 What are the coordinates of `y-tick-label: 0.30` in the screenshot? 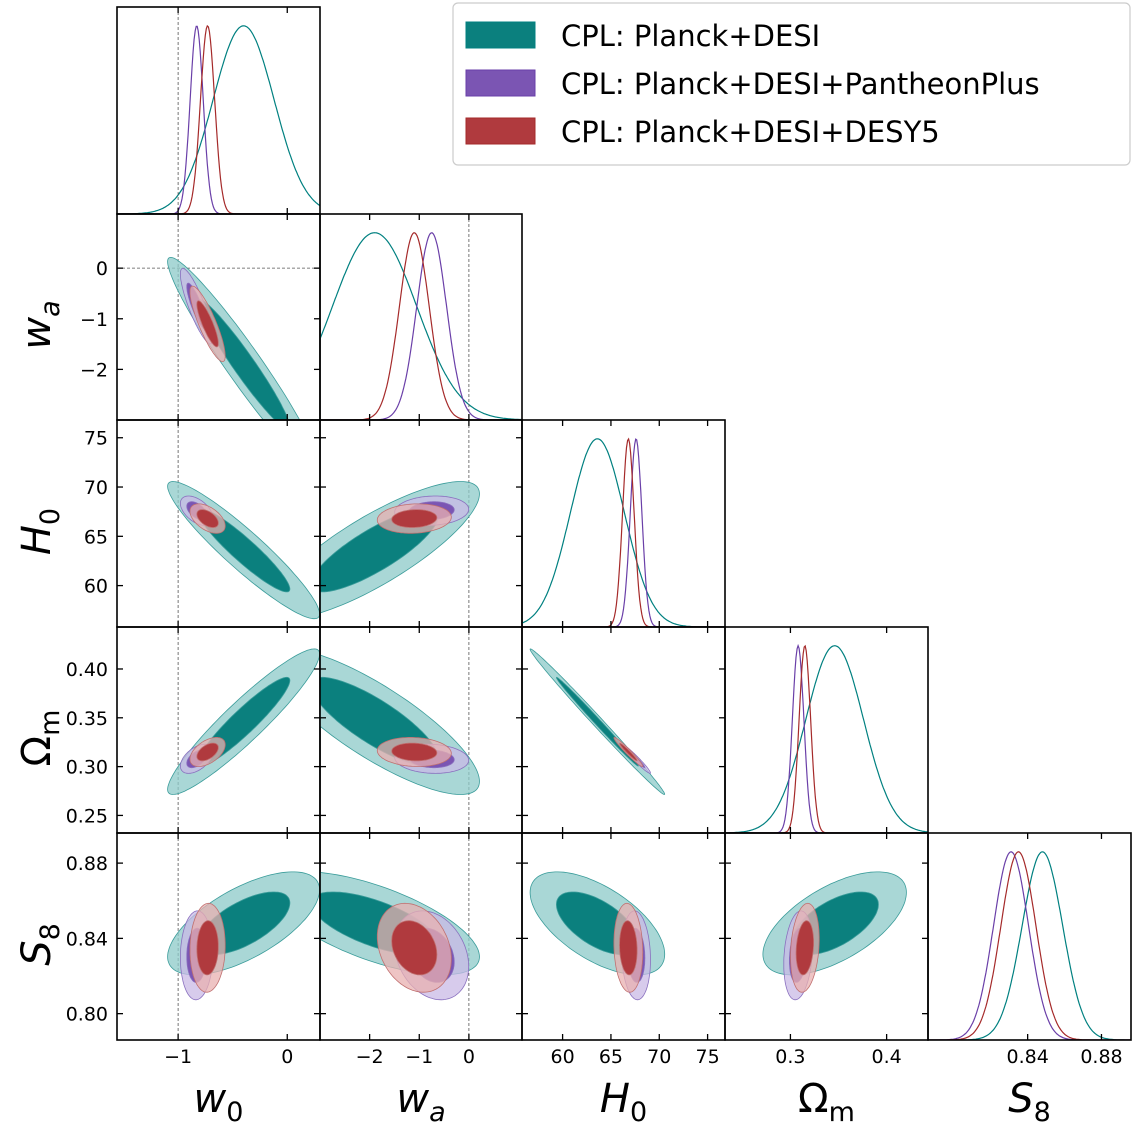 It's located at (87, 768).